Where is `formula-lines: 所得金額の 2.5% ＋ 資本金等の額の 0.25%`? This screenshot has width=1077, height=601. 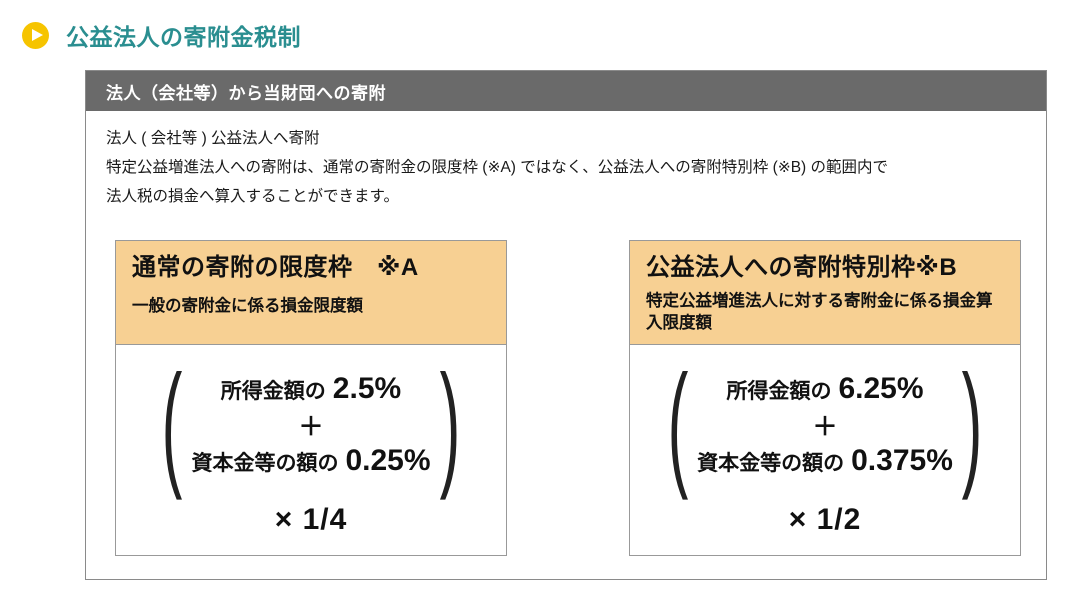 formula-lines: 所得金額の 2.5% ＋ 資本金等の額の 0.25% is located at coordinates (310, 425).